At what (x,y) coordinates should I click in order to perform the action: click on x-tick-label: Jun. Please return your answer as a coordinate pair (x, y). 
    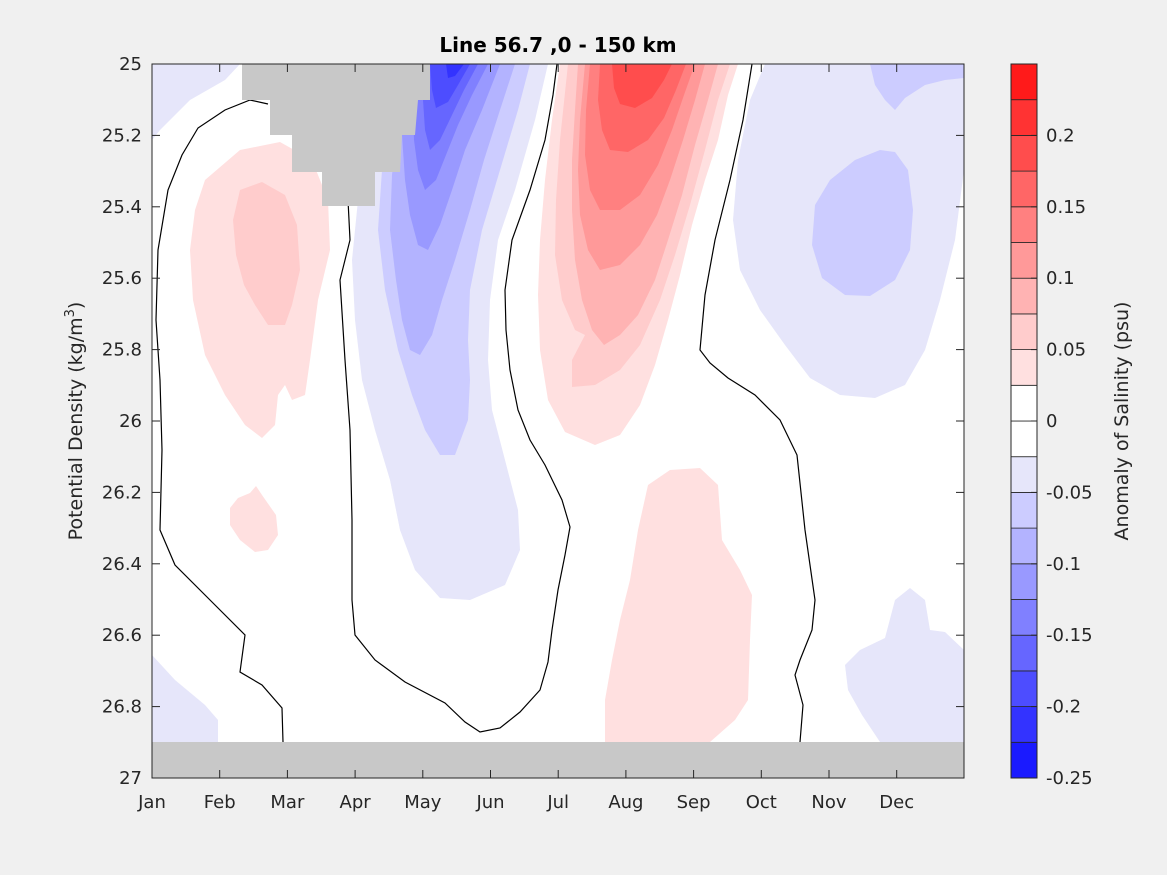
    Looking at the image, I should click on (489, 802).